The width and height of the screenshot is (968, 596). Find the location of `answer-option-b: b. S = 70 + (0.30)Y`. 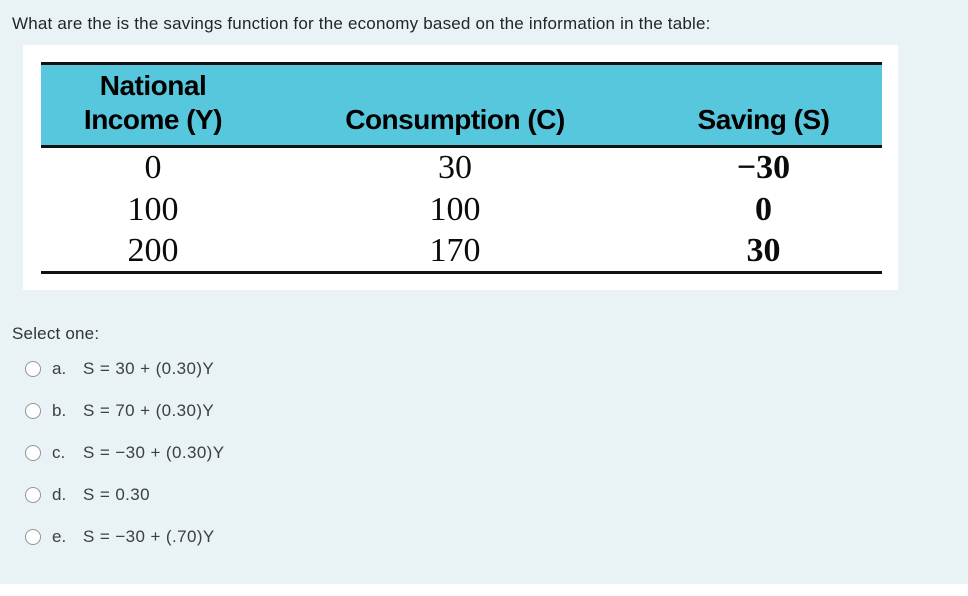

answer-option-b: b. S = 70 + (0.30)Y is located at coordinates (496, 411).